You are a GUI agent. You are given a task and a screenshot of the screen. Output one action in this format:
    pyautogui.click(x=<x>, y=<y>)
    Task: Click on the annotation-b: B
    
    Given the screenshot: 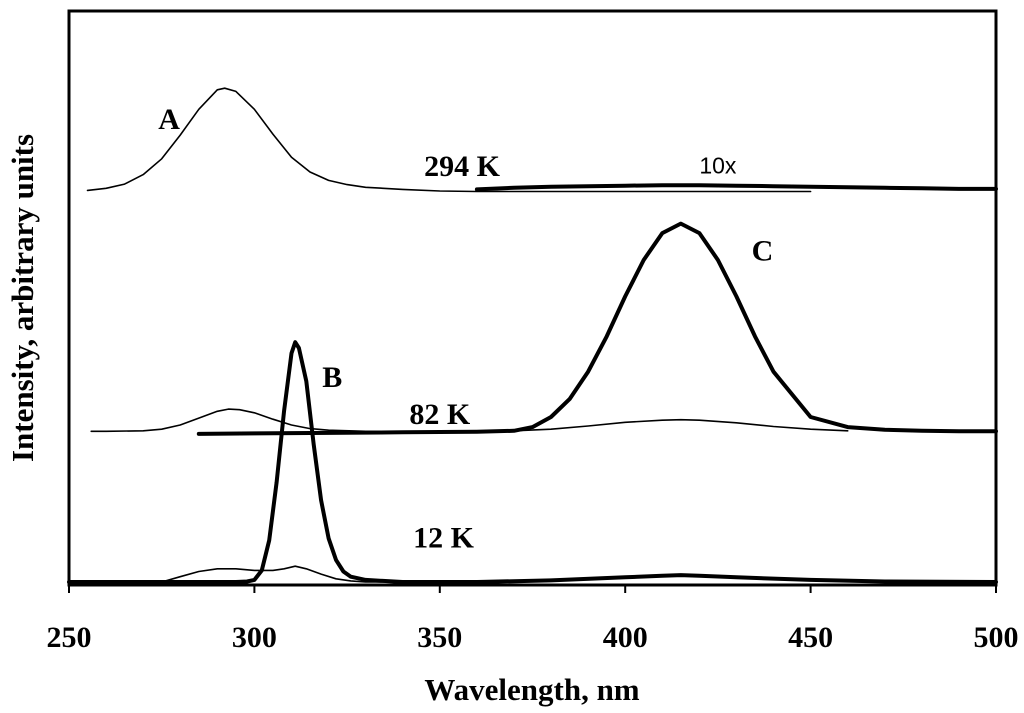 What is the action you would take?
    pyautogui.click(x=332, y=377)
    